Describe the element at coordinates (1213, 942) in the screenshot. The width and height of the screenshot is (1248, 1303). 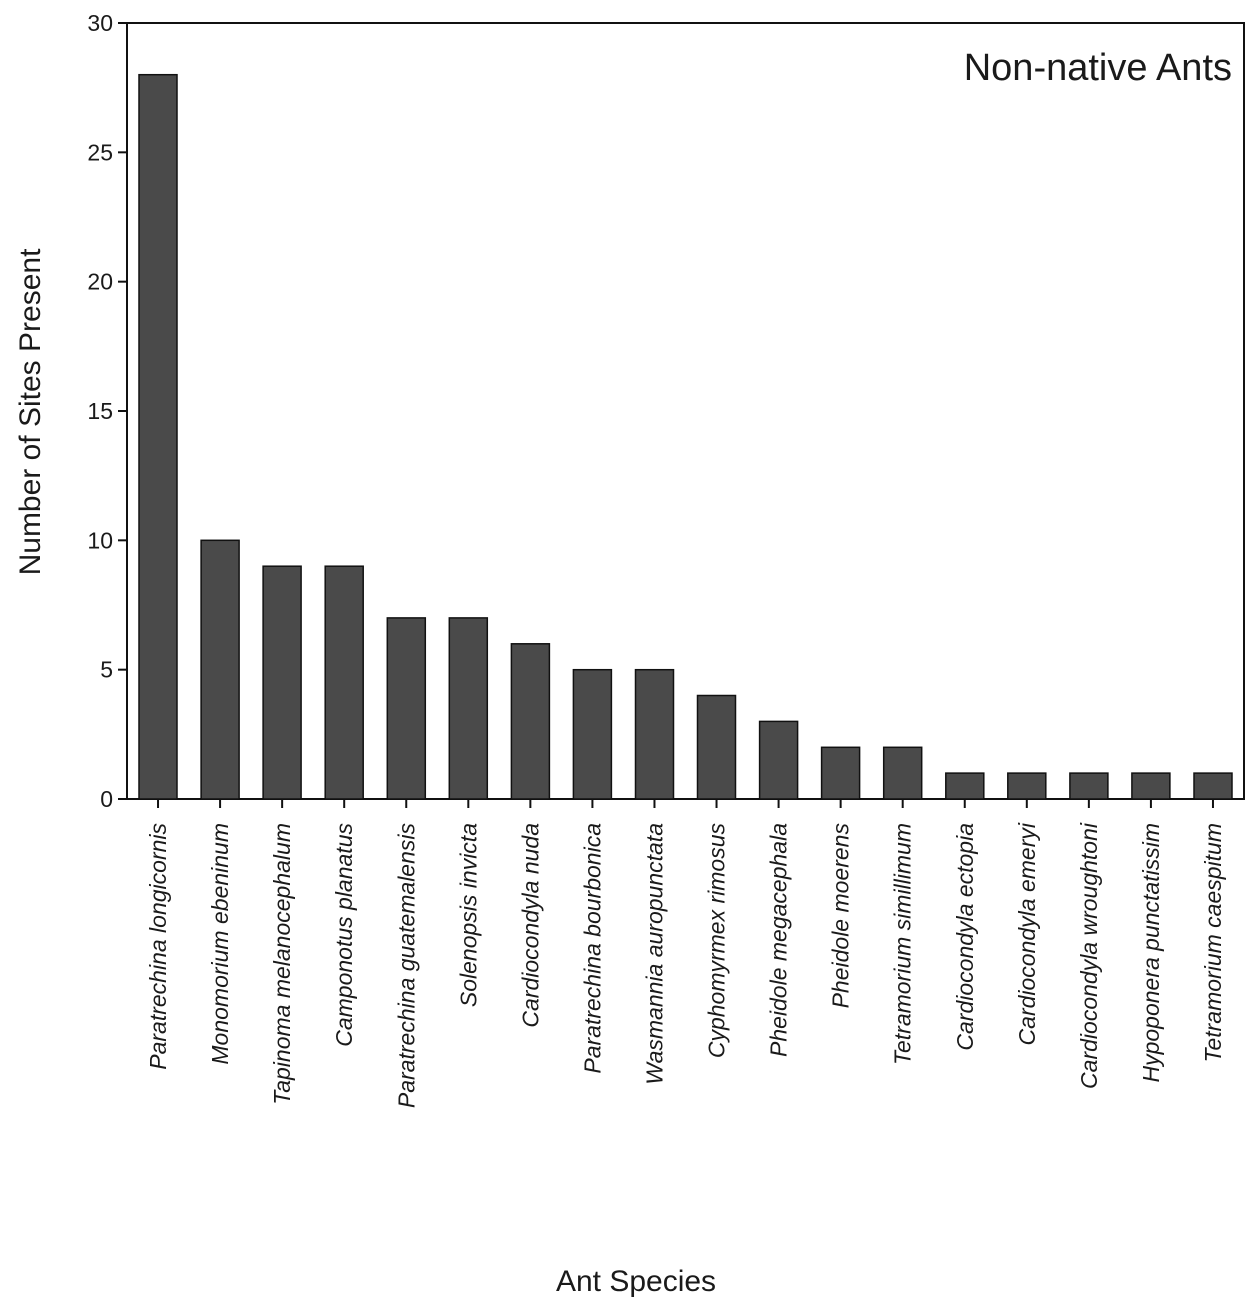
I see `x-category-label: Tetramorium caespitum` at that location.